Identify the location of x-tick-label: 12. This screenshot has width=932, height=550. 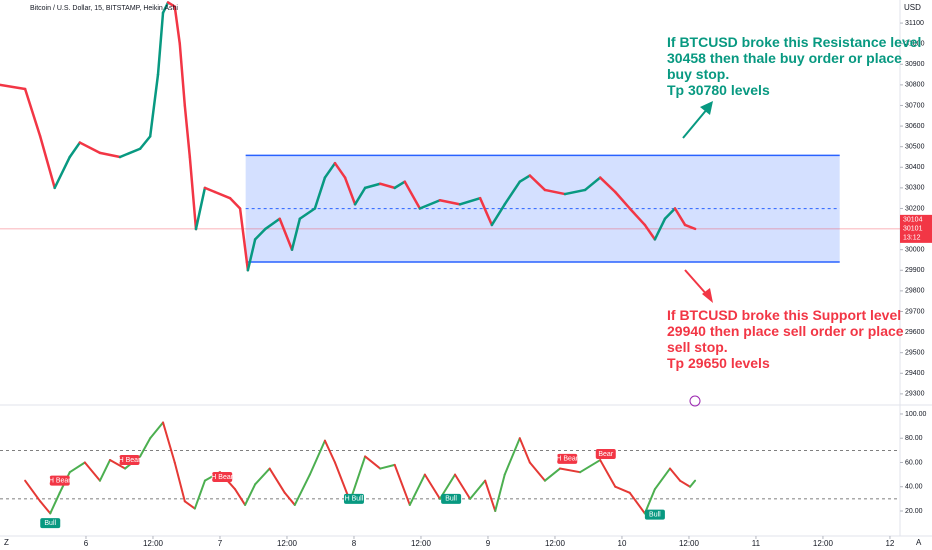
(889, 543).